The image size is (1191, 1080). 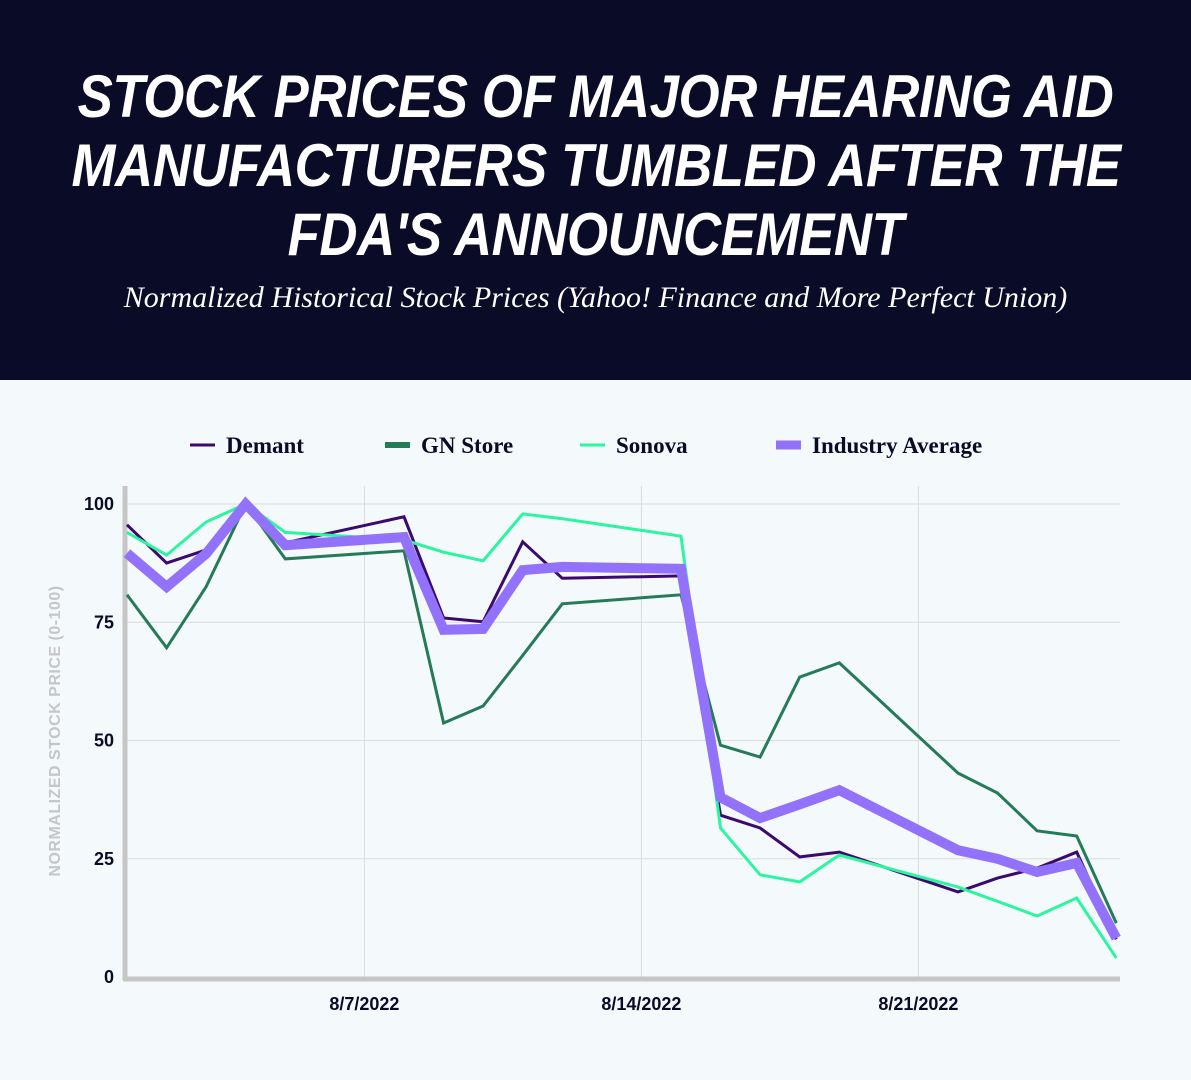 I want to click on legend: Demant GN Store Sonova Industry Average, so click(x=586, y=445).